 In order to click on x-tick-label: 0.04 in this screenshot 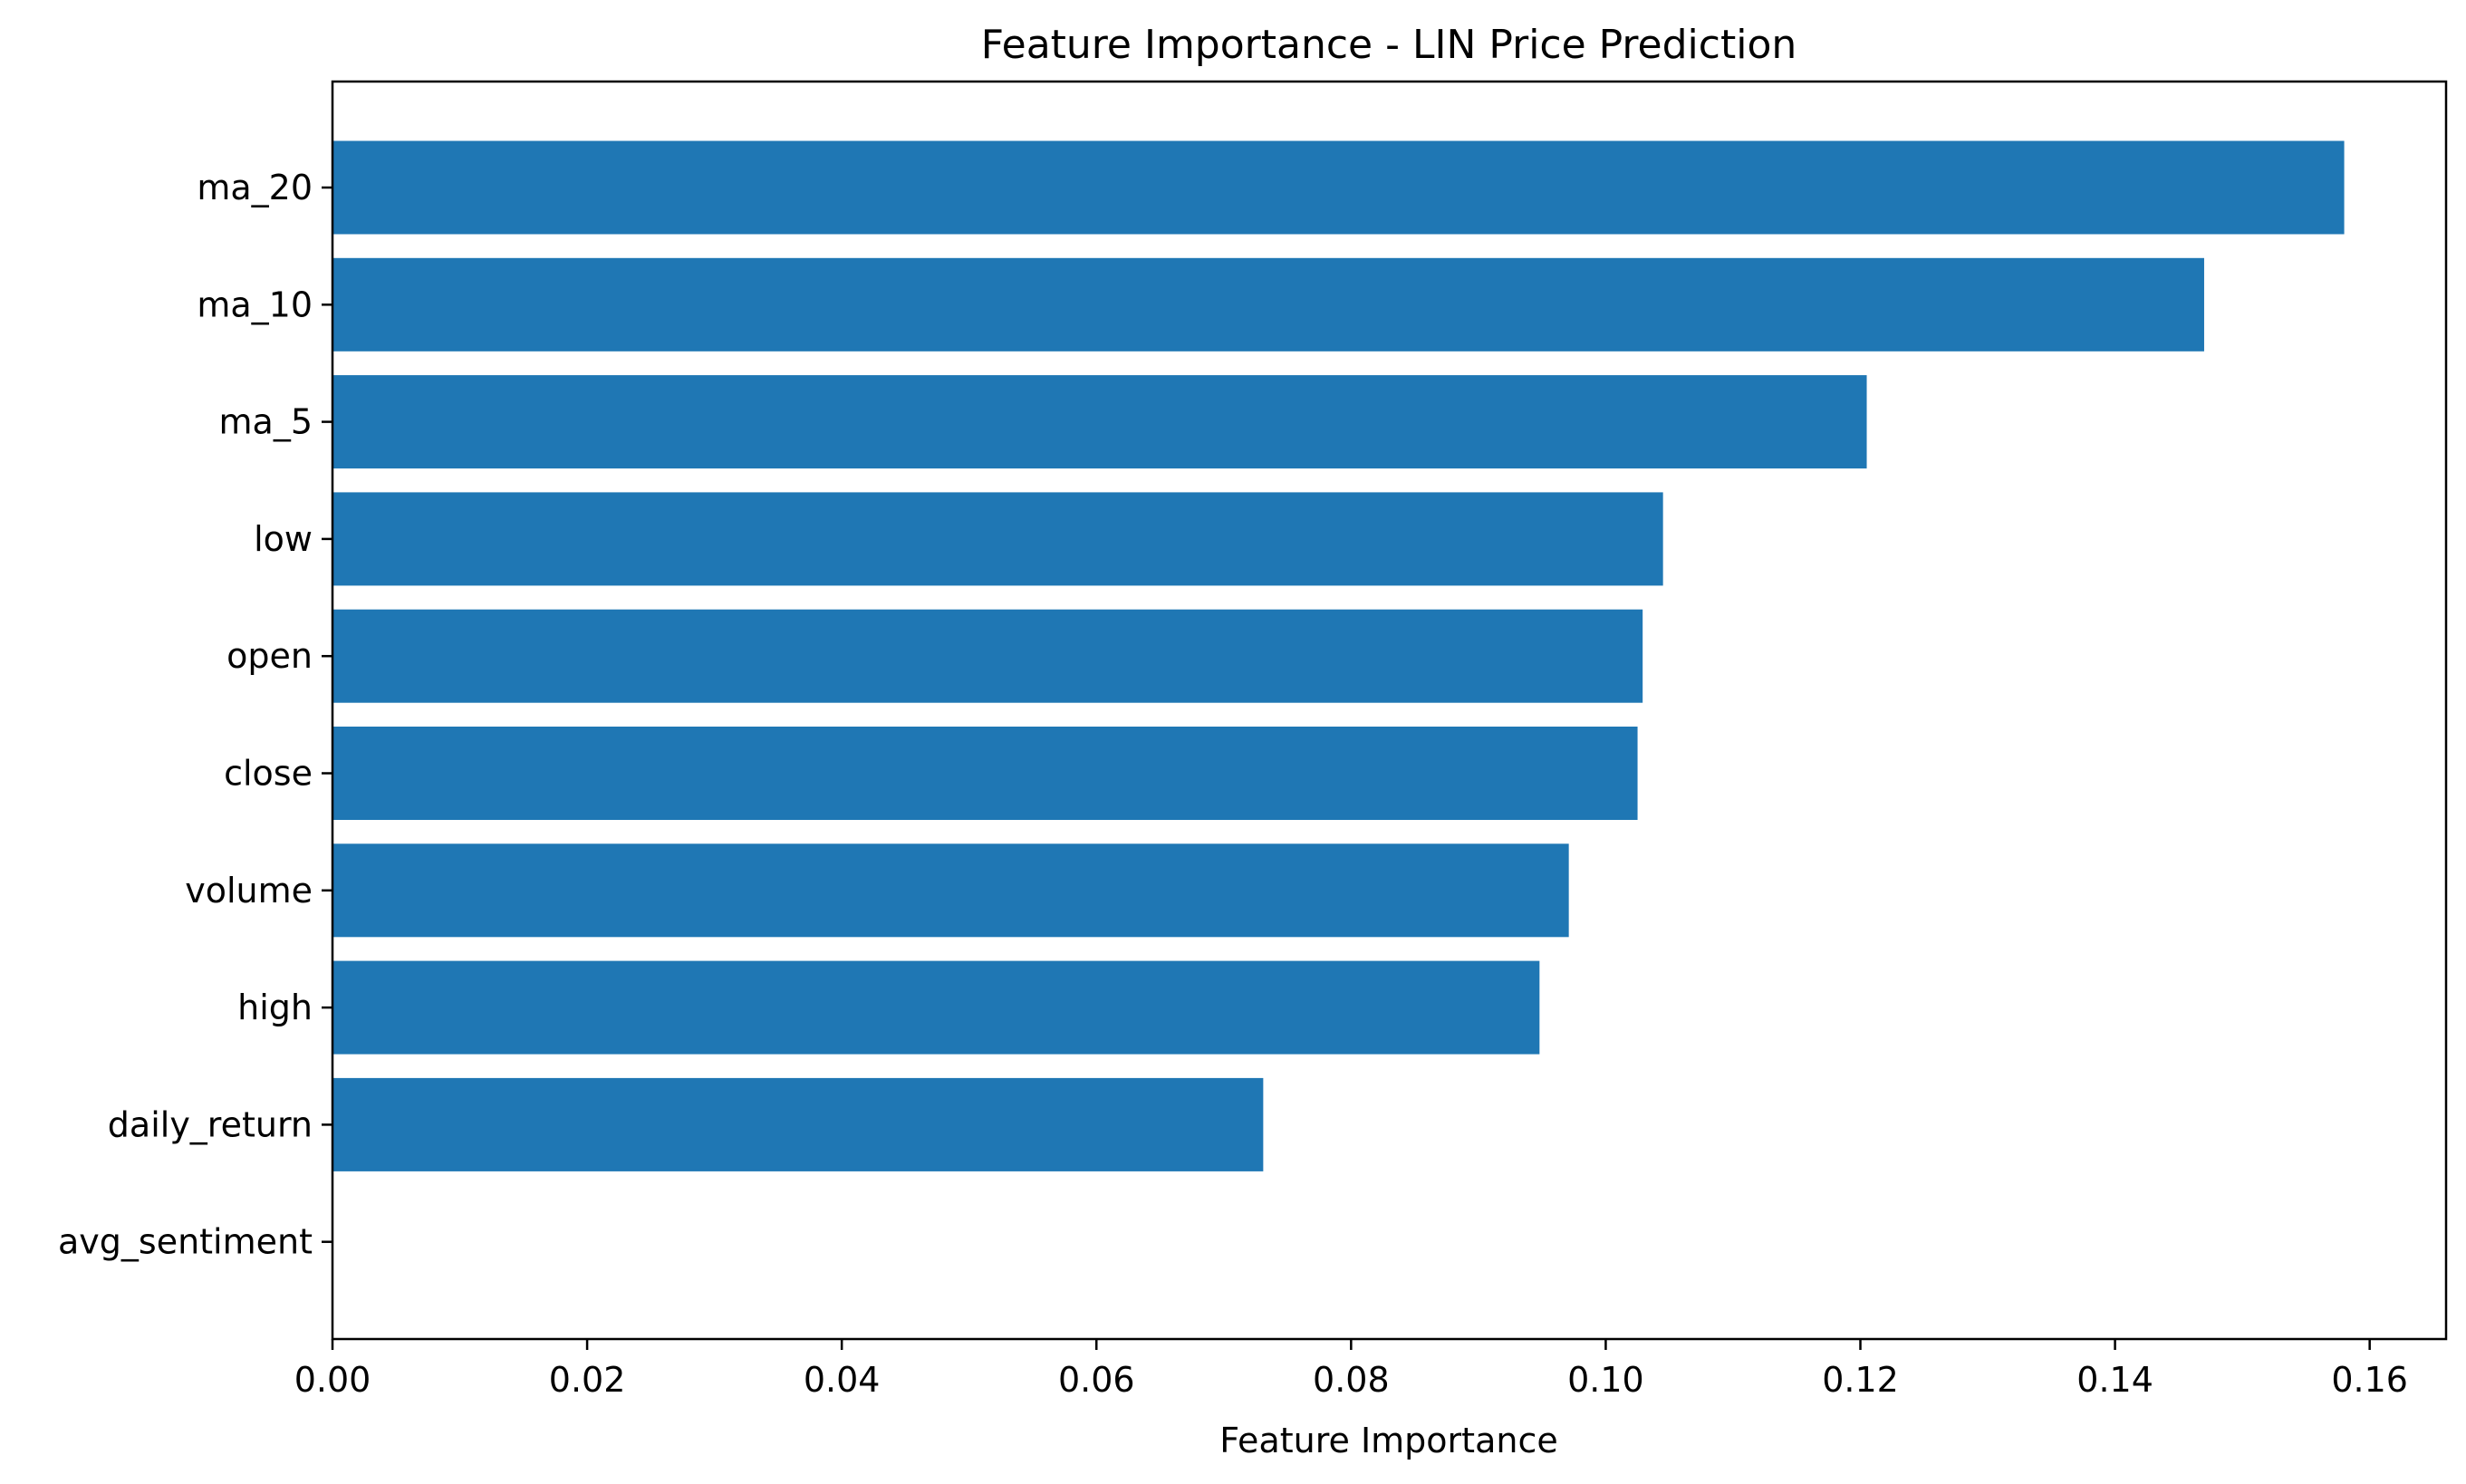, I will do `click(842, 1380)`.